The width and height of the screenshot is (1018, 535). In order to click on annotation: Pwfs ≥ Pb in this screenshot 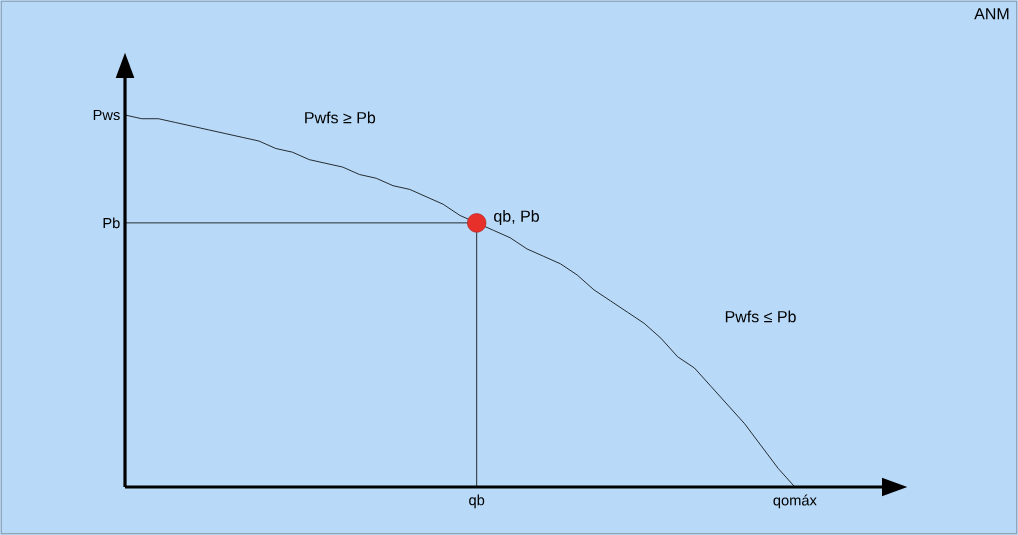, I will do `click(340, 117)`.